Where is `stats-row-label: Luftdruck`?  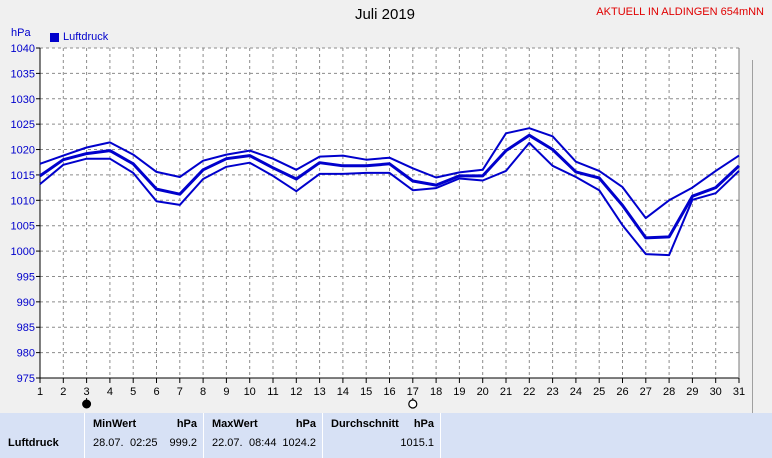
stats-row-label: Luftdruck is located at coordinates (33, 443).